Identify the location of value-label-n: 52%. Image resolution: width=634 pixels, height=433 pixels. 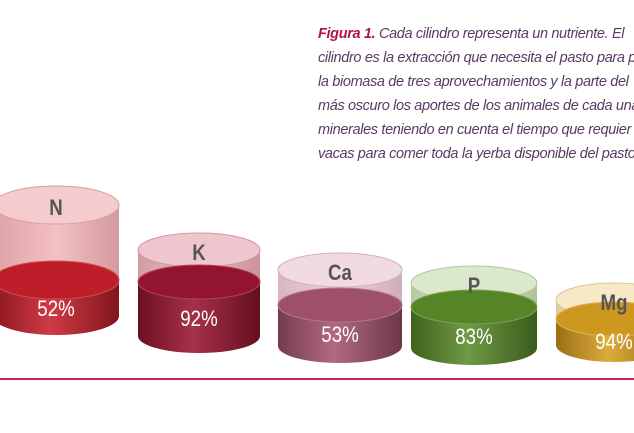
(55, 310).